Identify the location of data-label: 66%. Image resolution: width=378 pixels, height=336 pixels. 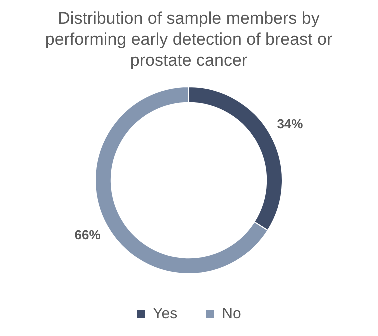
(88, 235).